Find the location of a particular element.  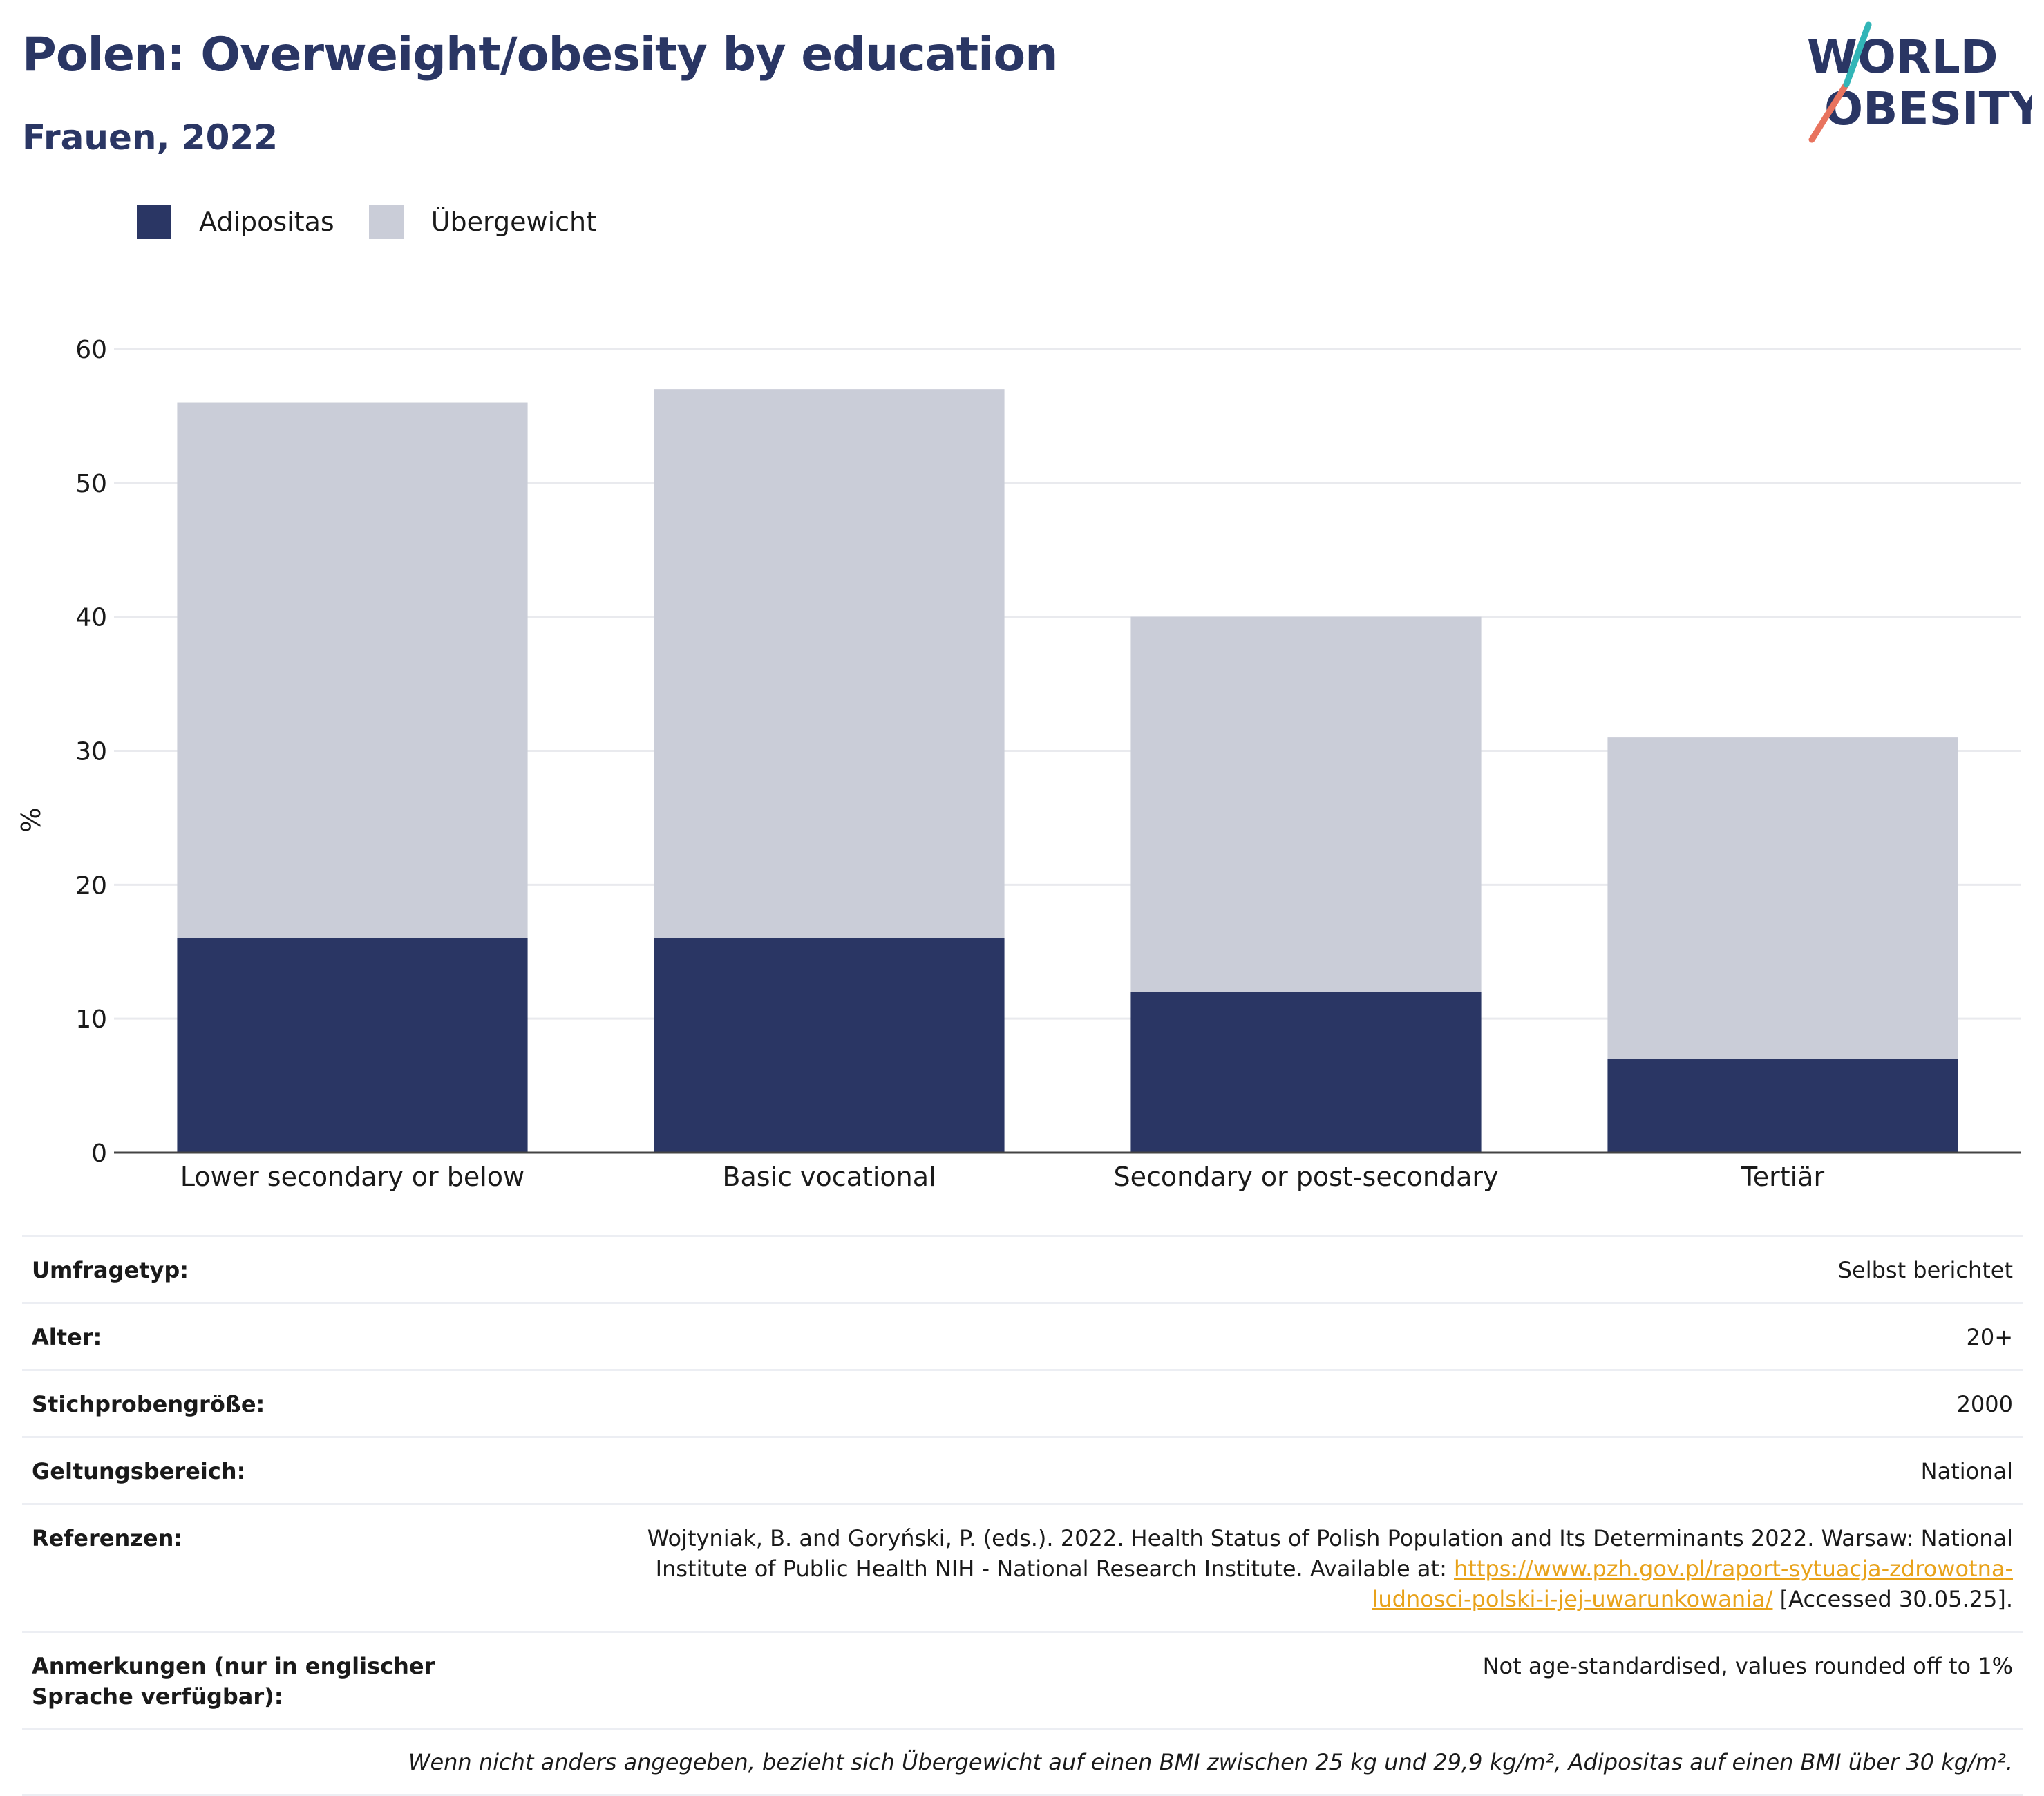

legend-swatch-overweight is located at coordinates (386, 222).